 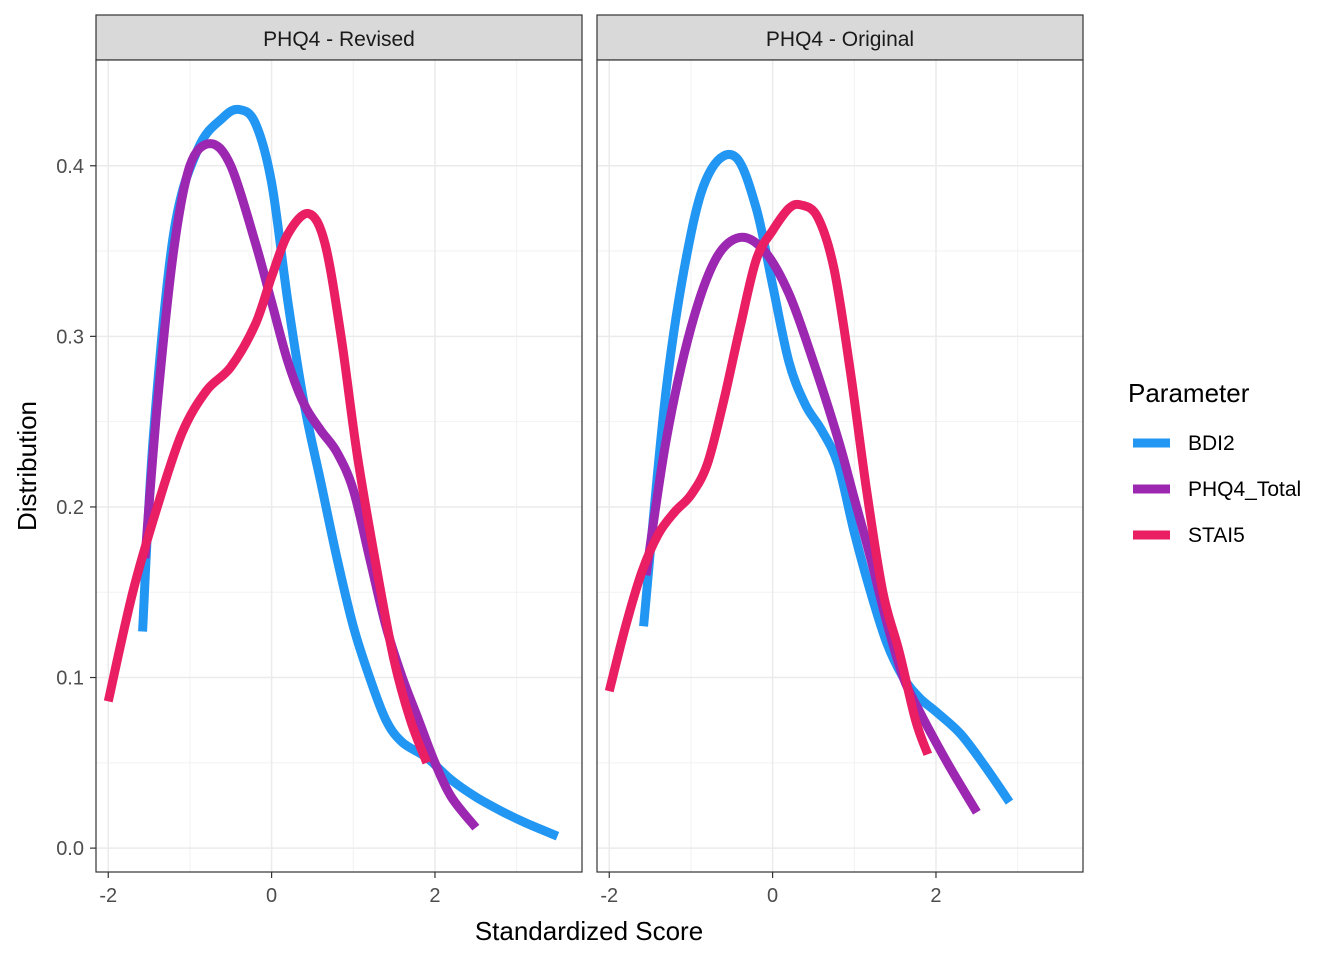 What do you see at coordinates (70, 337) in the screenshot?
I see `y-tick-label: 0.3` at bounding box center [70, 337].